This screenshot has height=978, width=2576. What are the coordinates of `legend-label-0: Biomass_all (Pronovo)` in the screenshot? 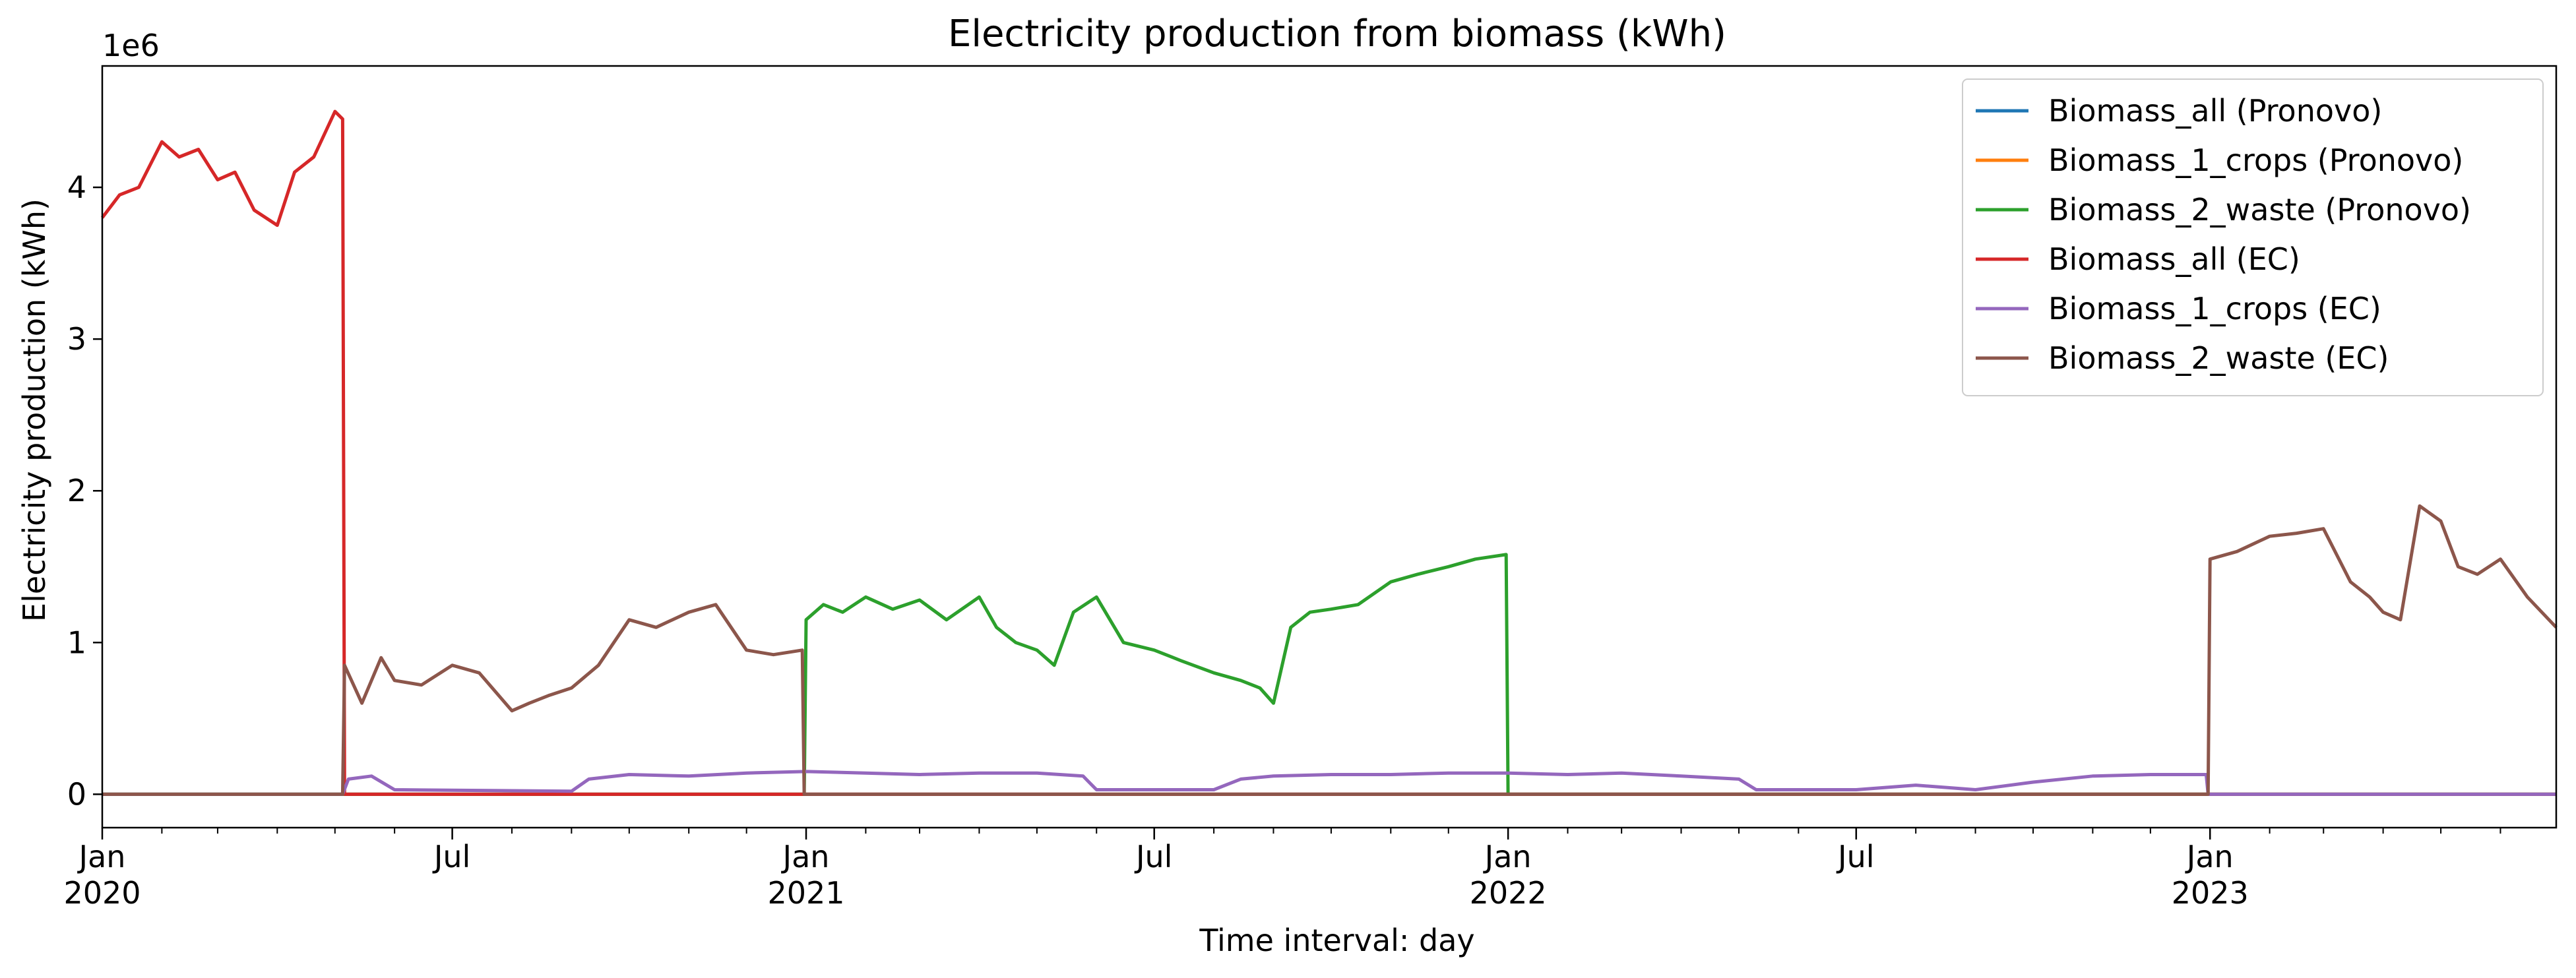 It's located at (2215, 111).